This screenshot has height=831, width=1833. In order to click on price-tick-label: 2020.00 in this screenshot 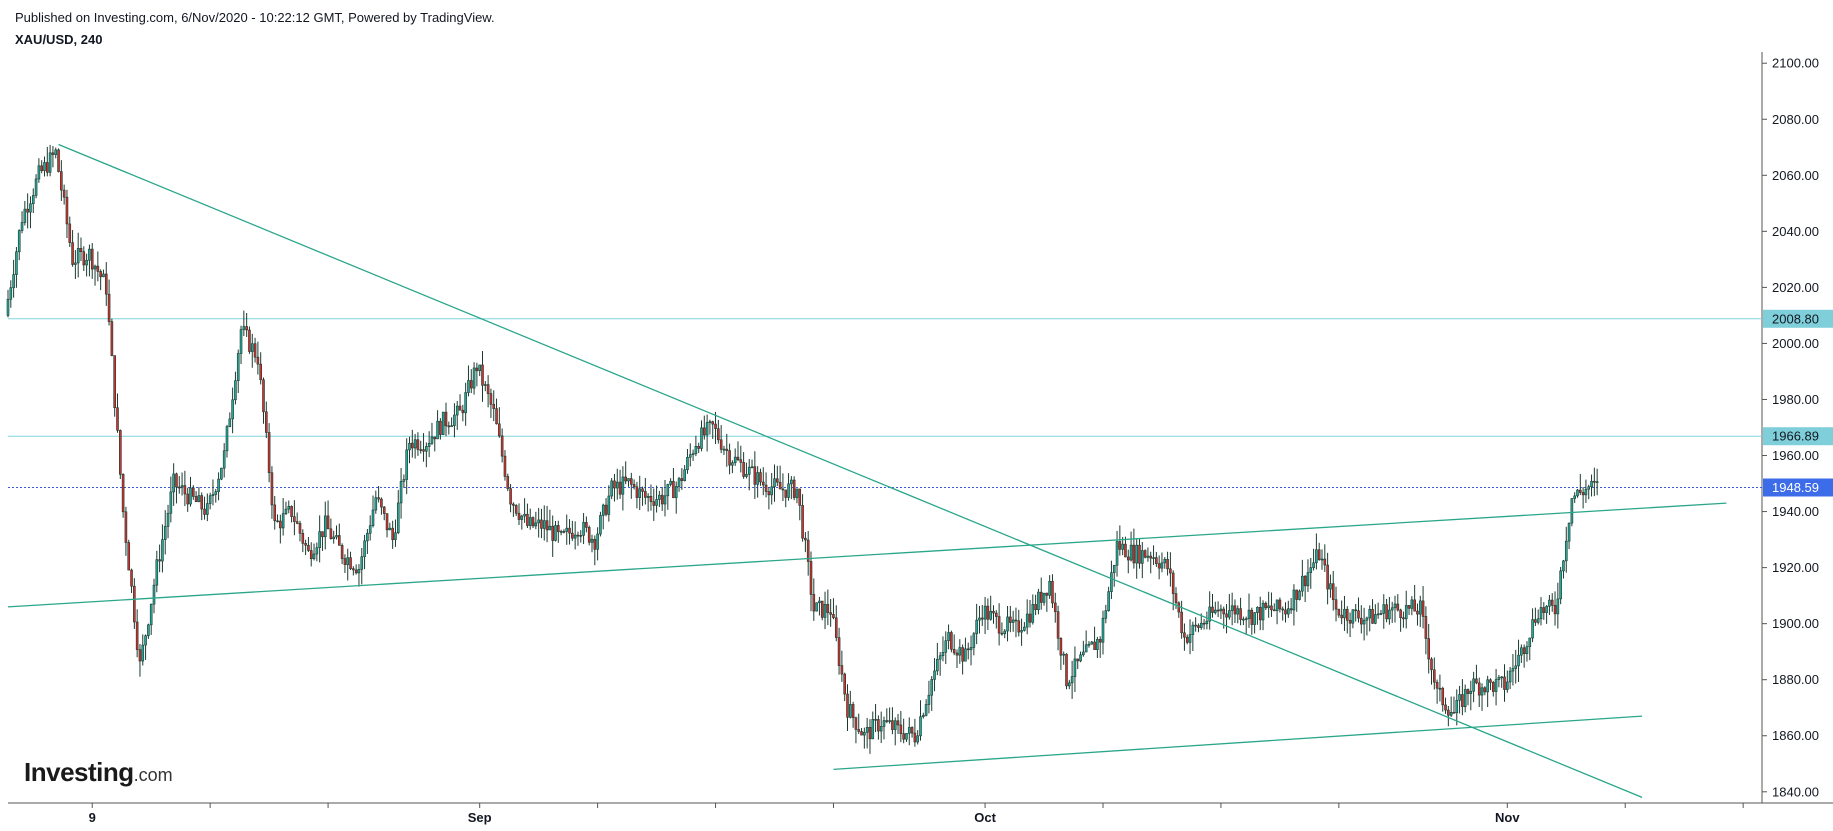, I will do `click(1795, 287)`.